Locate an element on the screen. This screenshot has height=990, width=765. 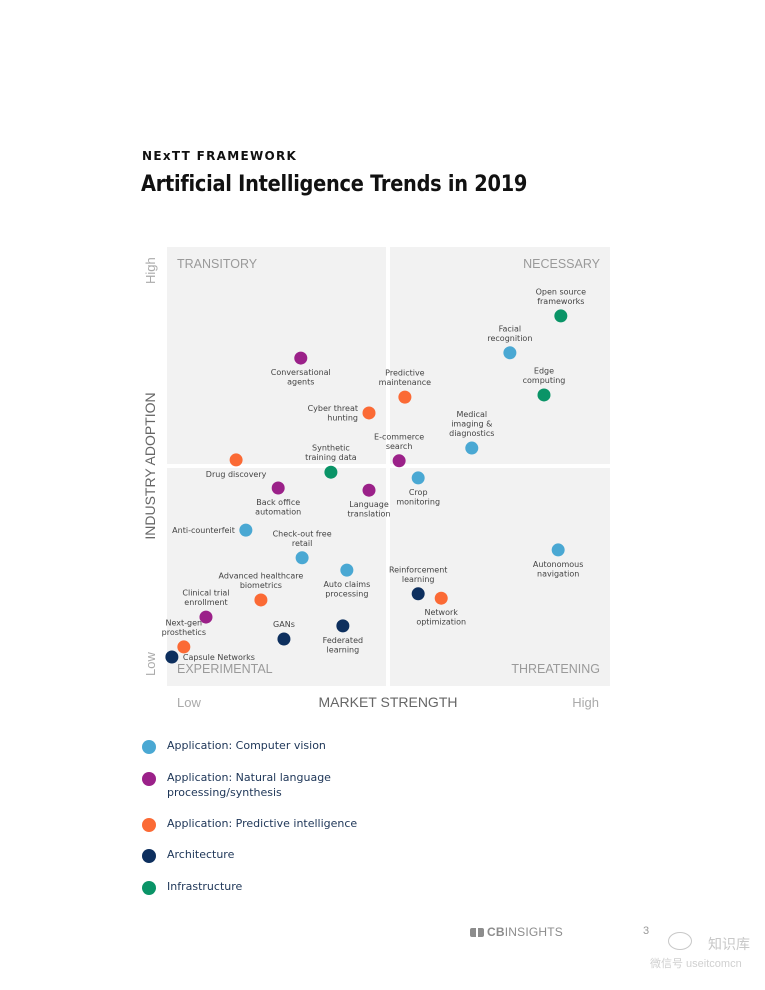
point-advanced-healthcare-biometrics is located at coordinates (261, 600).